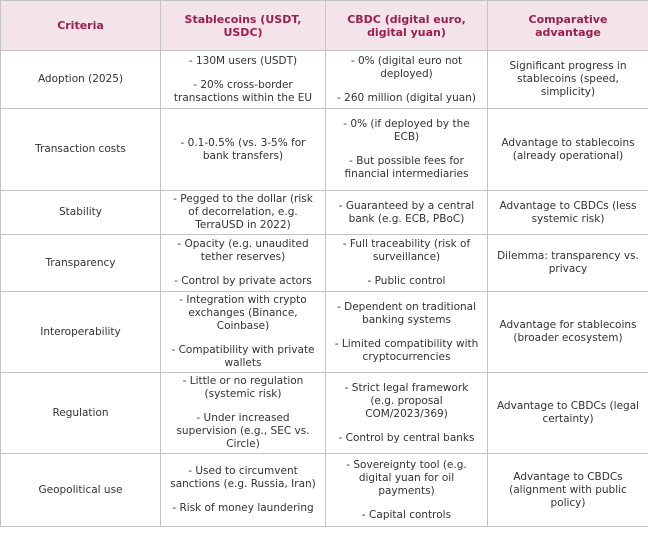  I want to click on criteria-cell: Geopolitical use, so click(80, 490).